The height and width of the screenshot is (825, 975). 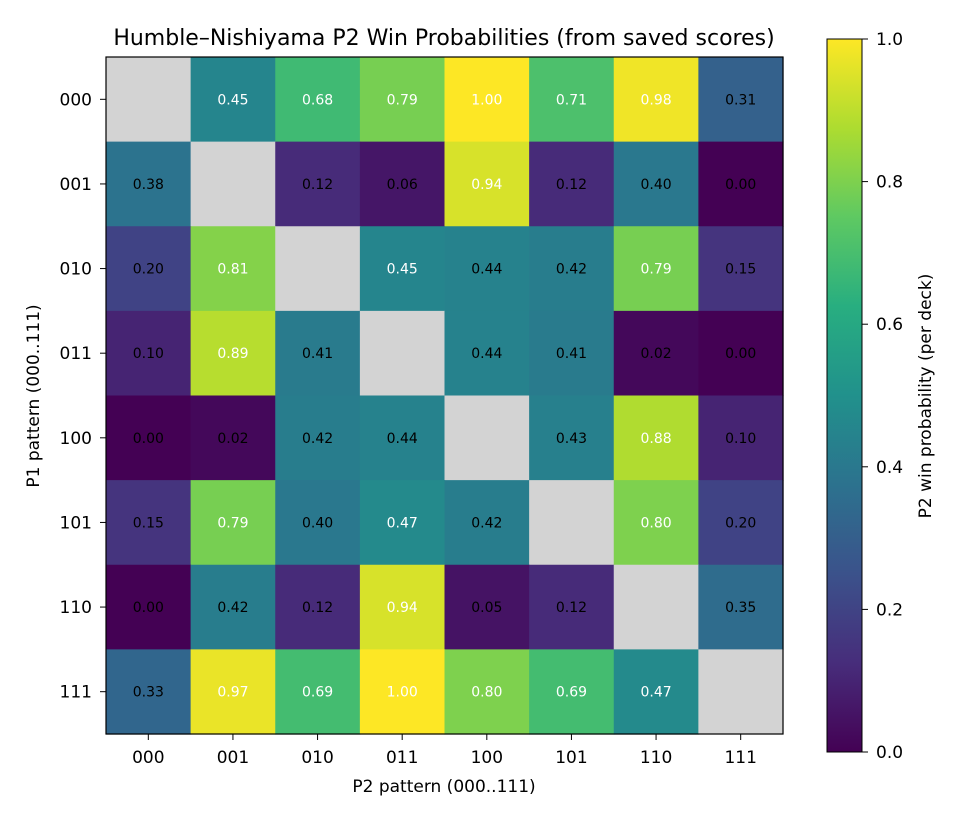 What do you see at coordinates (844, 395) in the screenshot?
I see `colorbar` at bounding box center [844, 395].